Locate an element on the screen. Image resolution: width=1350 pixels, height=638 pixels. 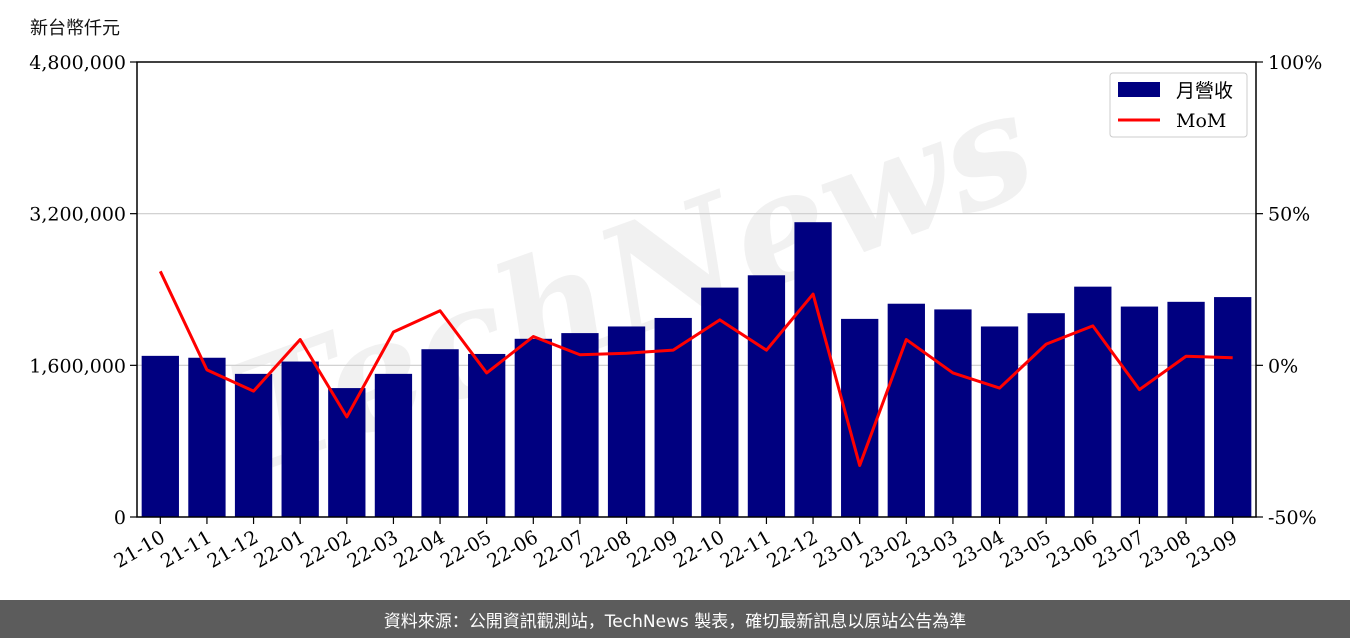
x-tick-label: 23-08 is located at coordinates (1165, 549).